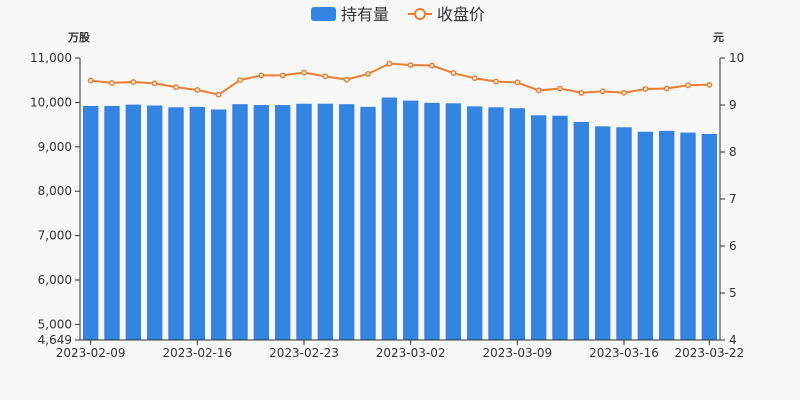 Image resolution: width=800 pixels, height=400 pixels. I want to click on y-right-tick-label-1: 5, so click(733, 293).